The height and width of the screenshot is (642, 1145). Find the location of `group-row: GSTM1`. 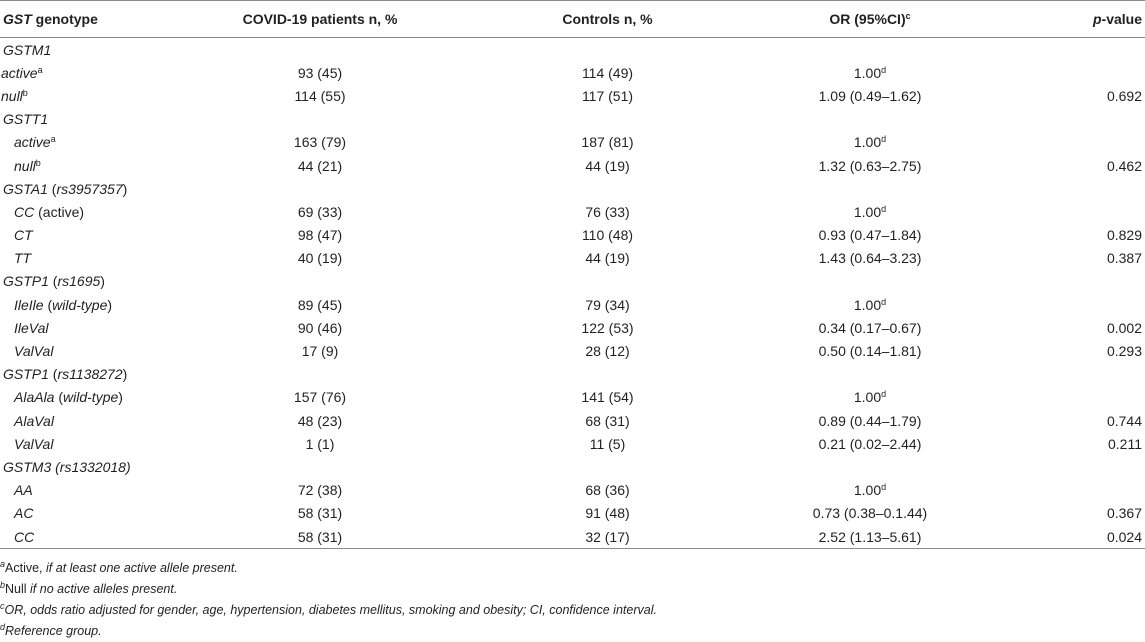

group-row: GSTM1 is located at coordinates (572, 50).